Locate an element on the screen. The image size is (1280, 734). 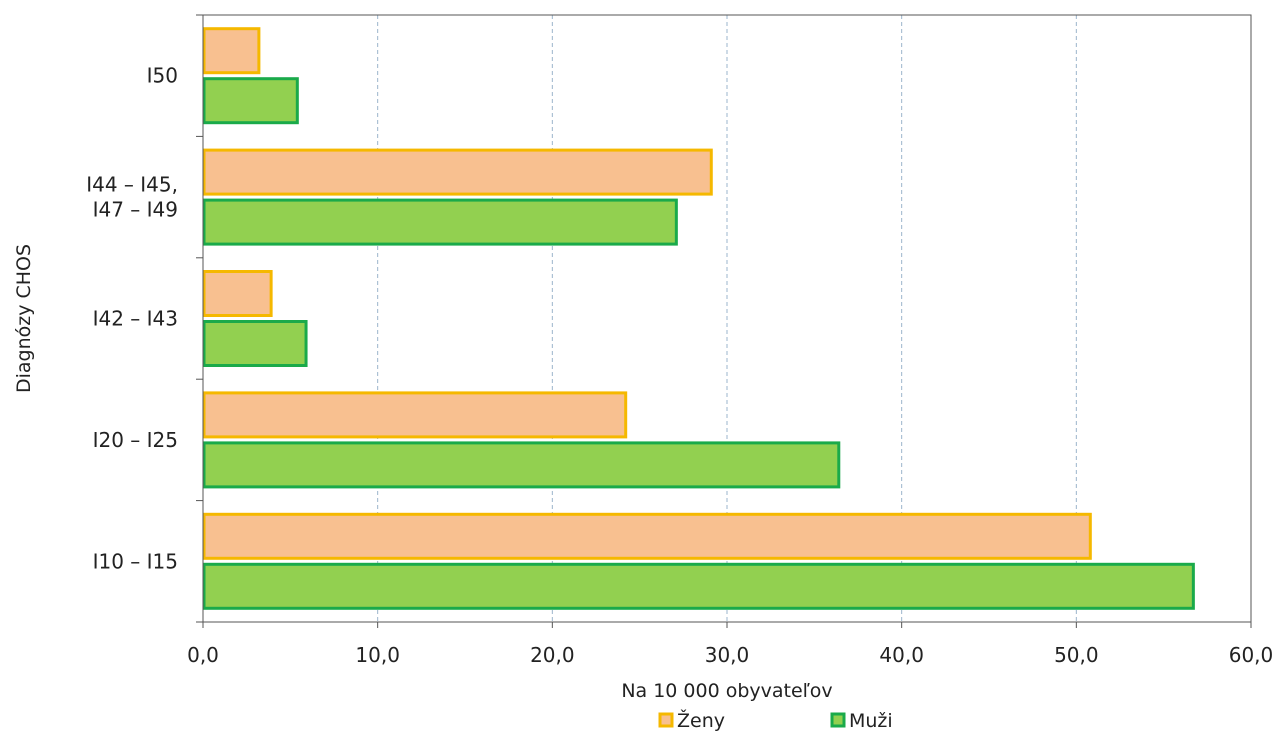
legend-label-zeny: Ženy is located at coordinates (701, 720).